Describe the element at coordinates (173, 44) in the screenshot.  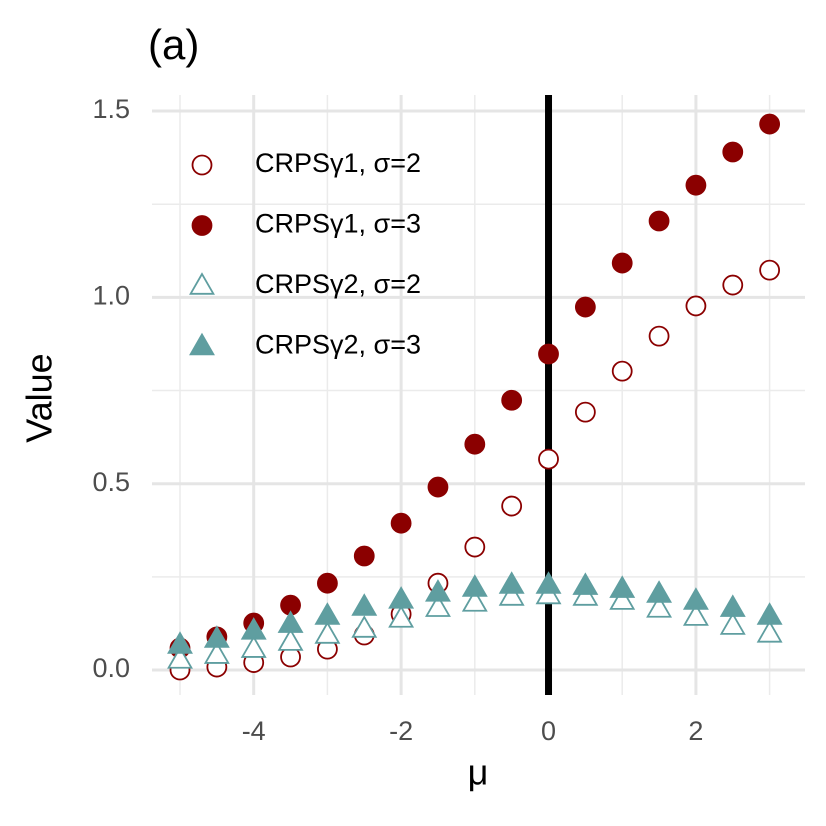
I see `chart-title: (a)` at that location.